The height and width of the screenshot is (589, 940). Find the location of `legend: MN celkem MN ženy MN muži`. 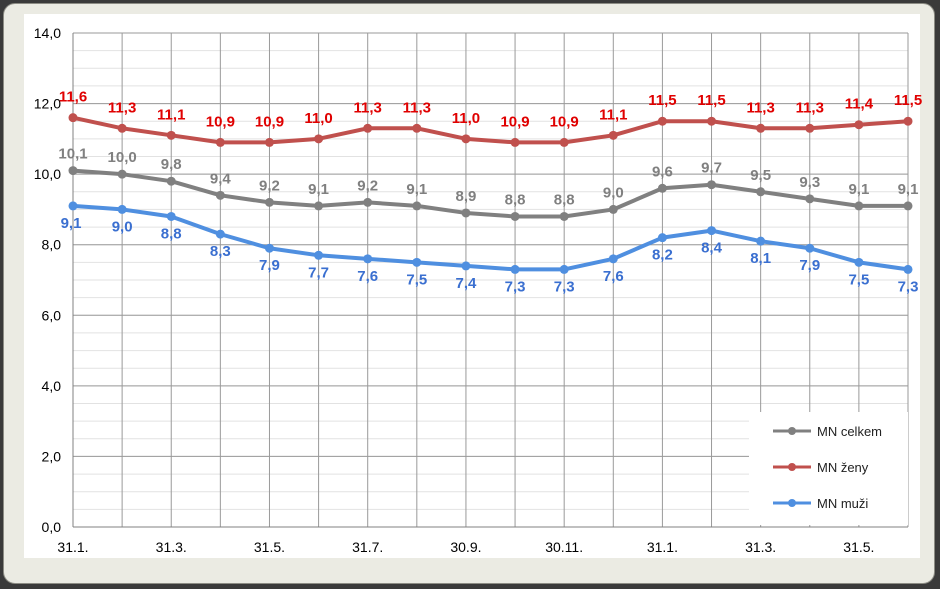

legend: MN celkem MN ženy MN muži is located at coordinates (828, 468).